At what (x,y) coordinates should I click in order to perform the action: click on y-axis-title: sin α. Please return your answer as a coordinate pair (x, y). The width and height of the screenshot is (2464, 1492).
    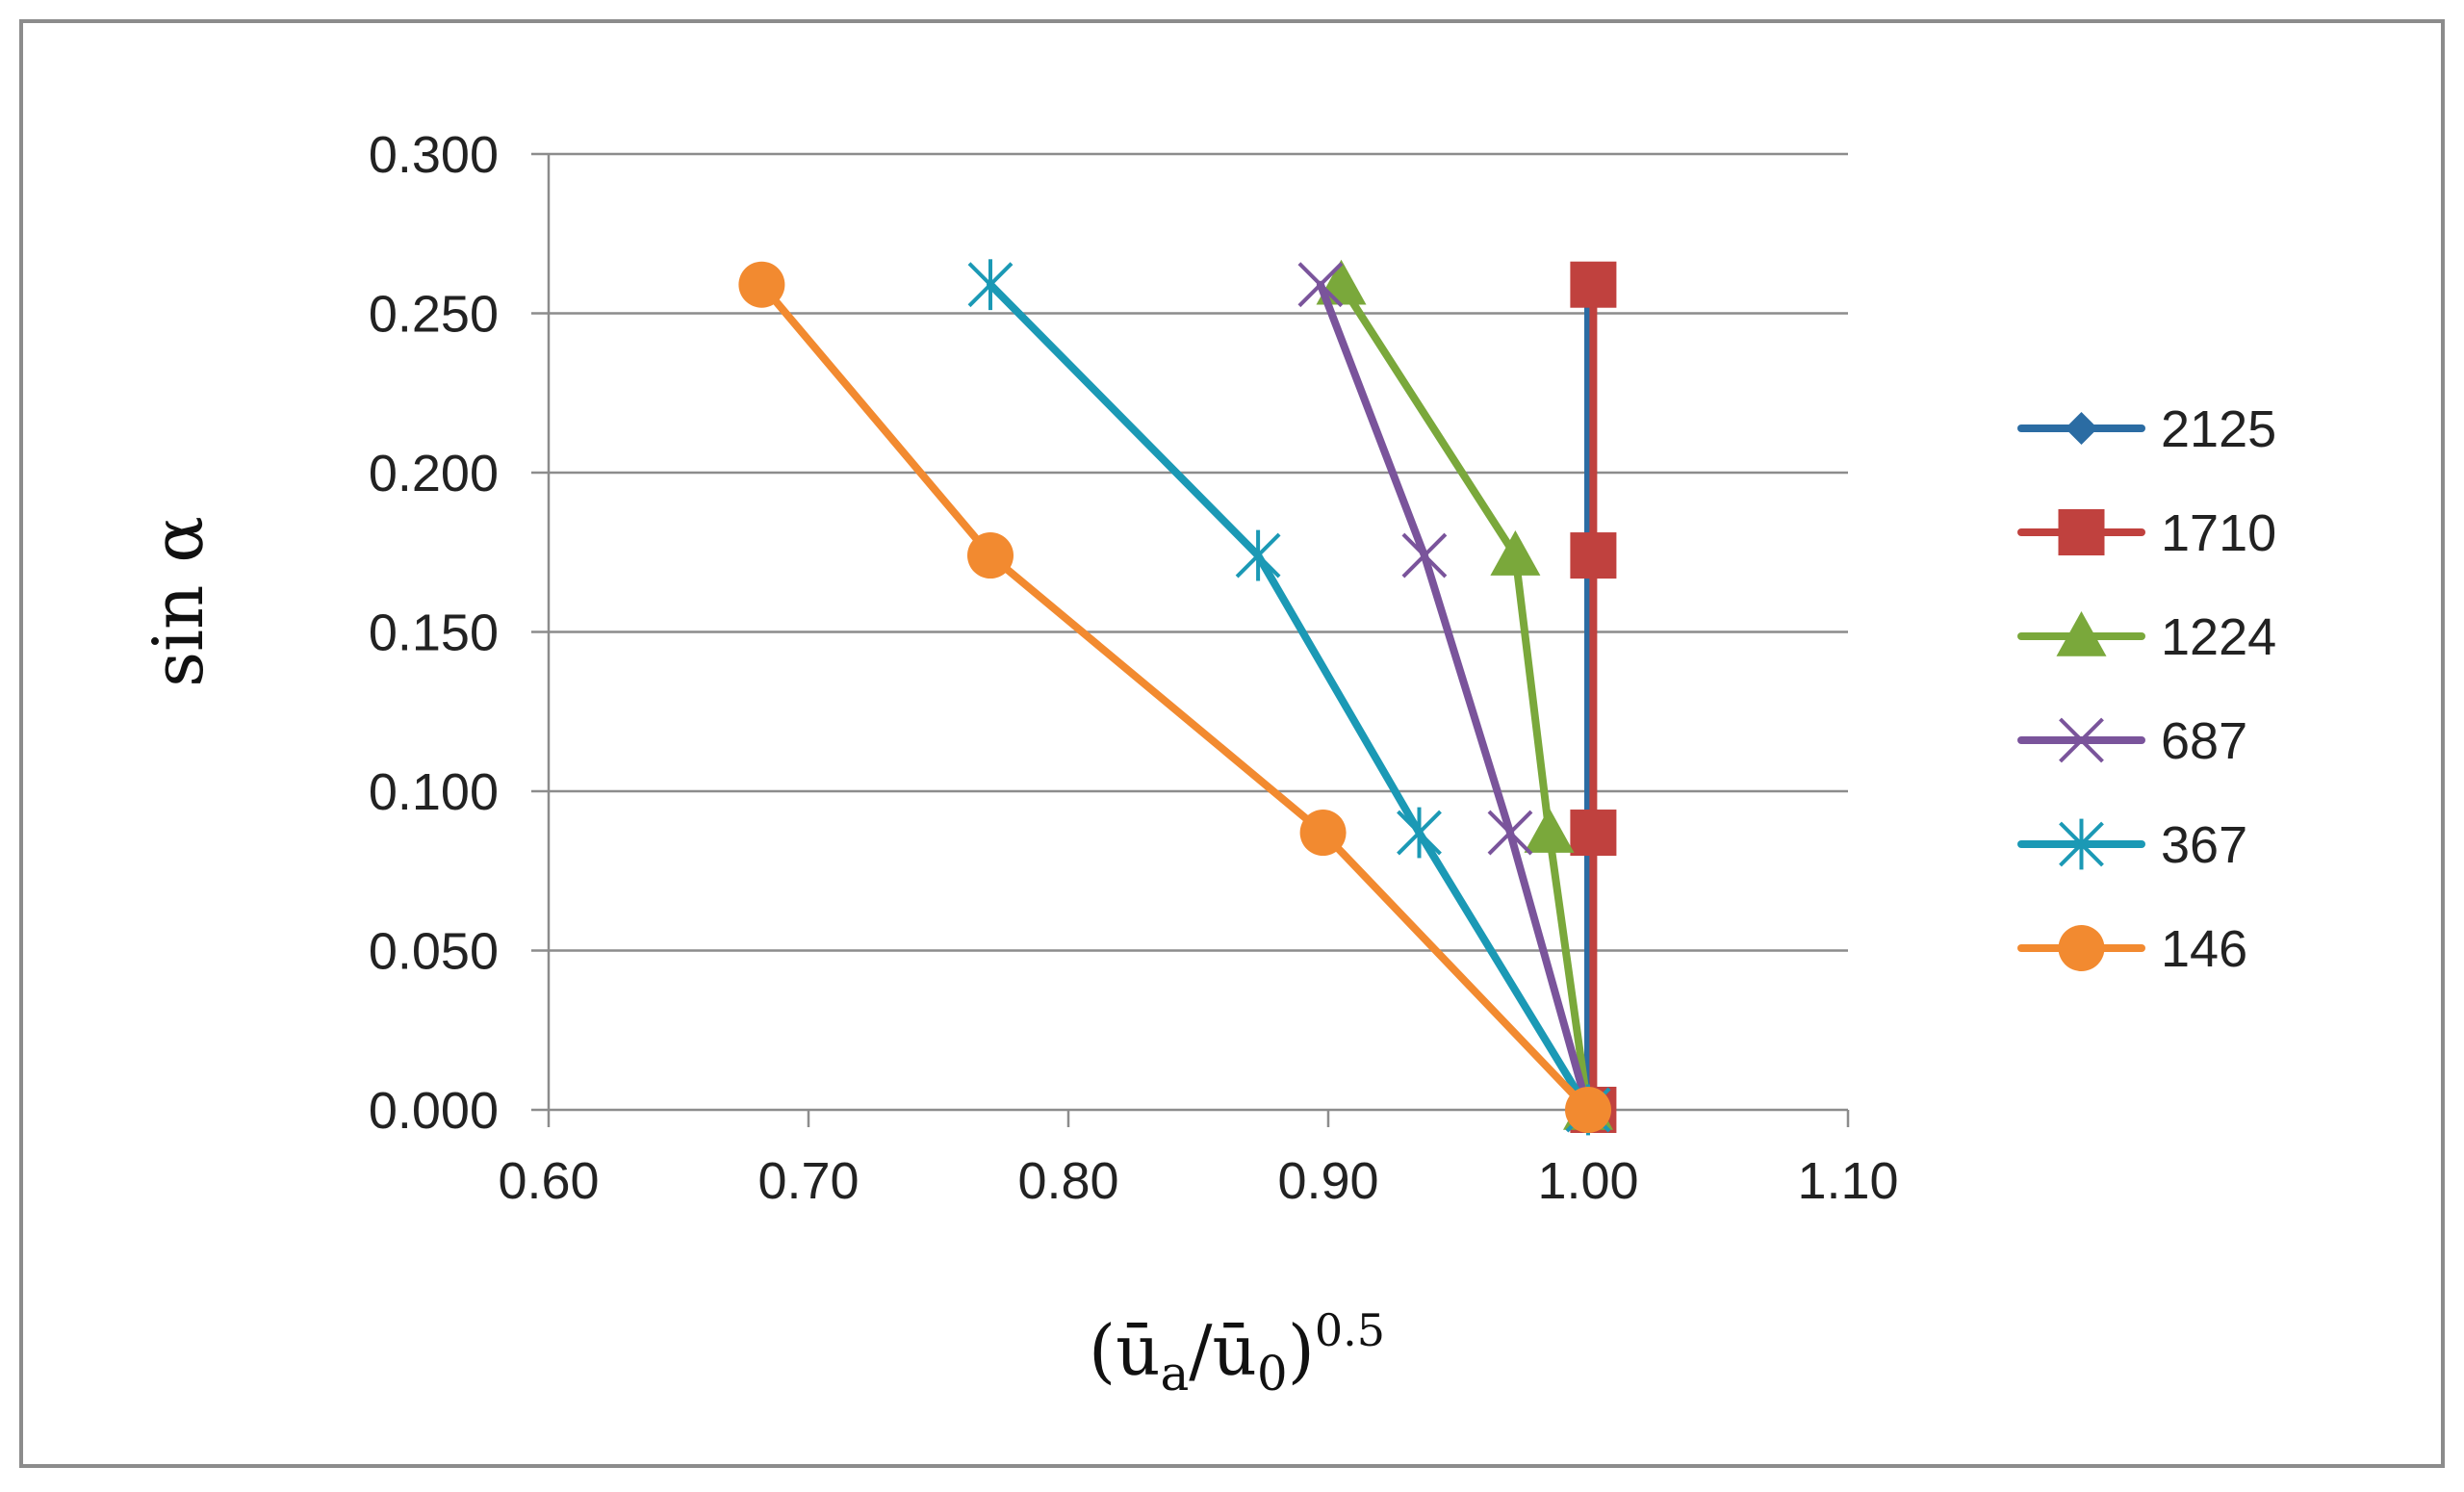
    Looking at the image, I should click on (178, 601).